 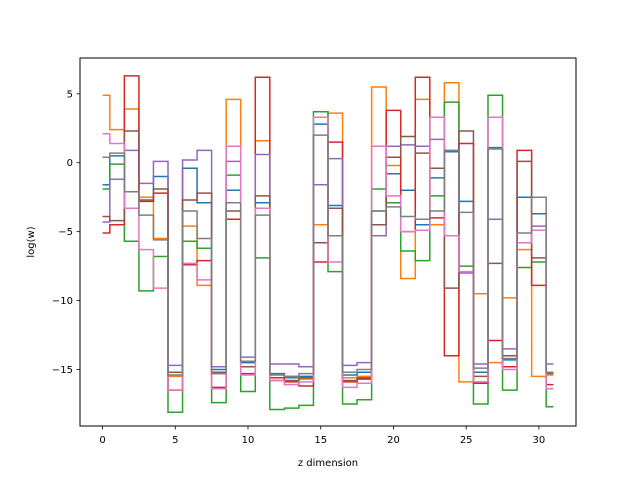 I want to click on x-axis: 0 5 10 15 20 25 30, so click(x=322, y=436).